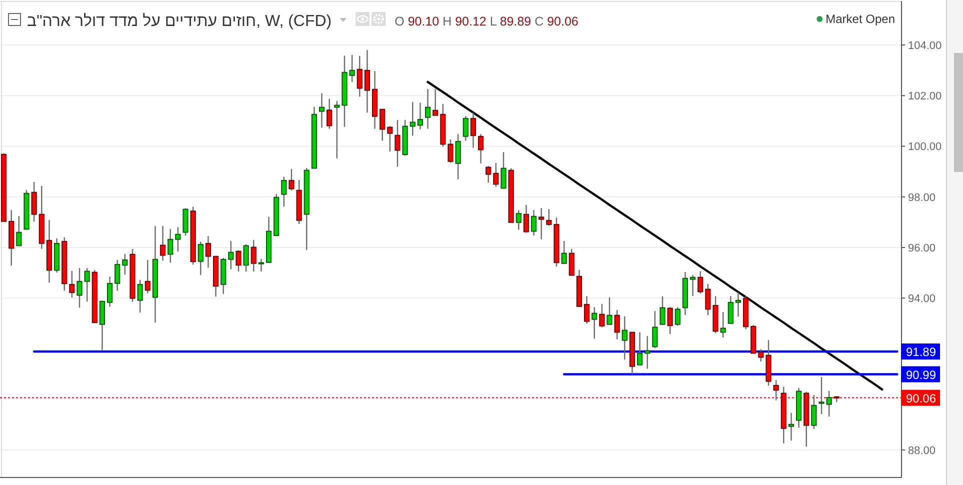 The image size is (963, 485). Describe the element at coordinates (179, 21) in the screenshot. I see `text: חוזים עתידיים על מדד דולר ארה"ב, W, (CFD)` at that location.